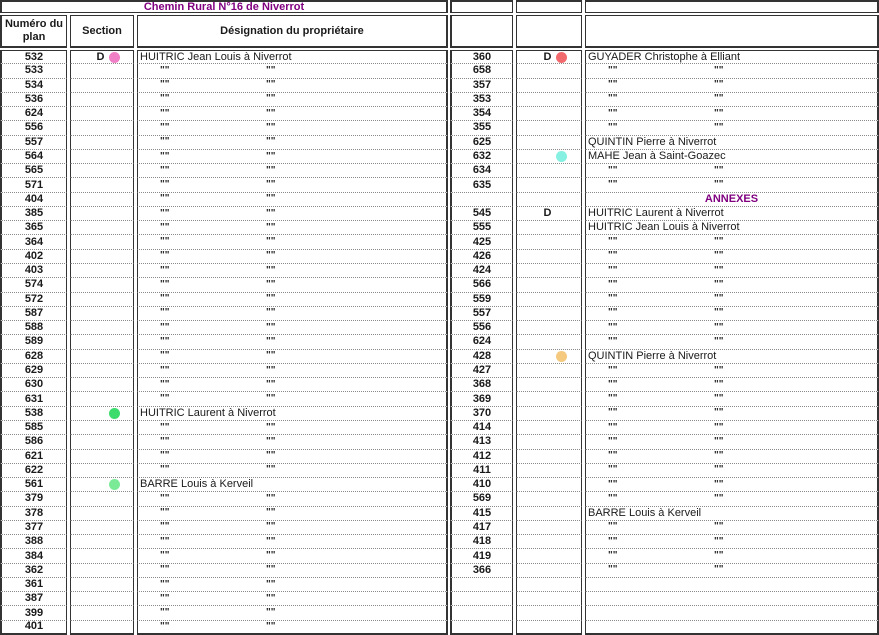 The image size is (879, 635). What do you see at coordinates (481, 242) in the screenshot?
I see `plan-cell: 425` at bounding box center [481, 242].